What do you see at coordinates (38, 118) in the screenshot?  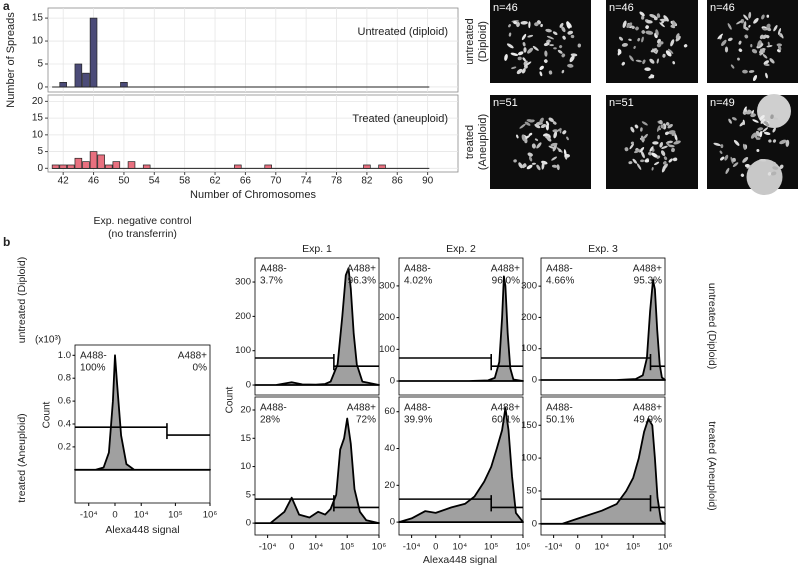 I see `y-tick-label: 15` at bounding box center [38, 118].